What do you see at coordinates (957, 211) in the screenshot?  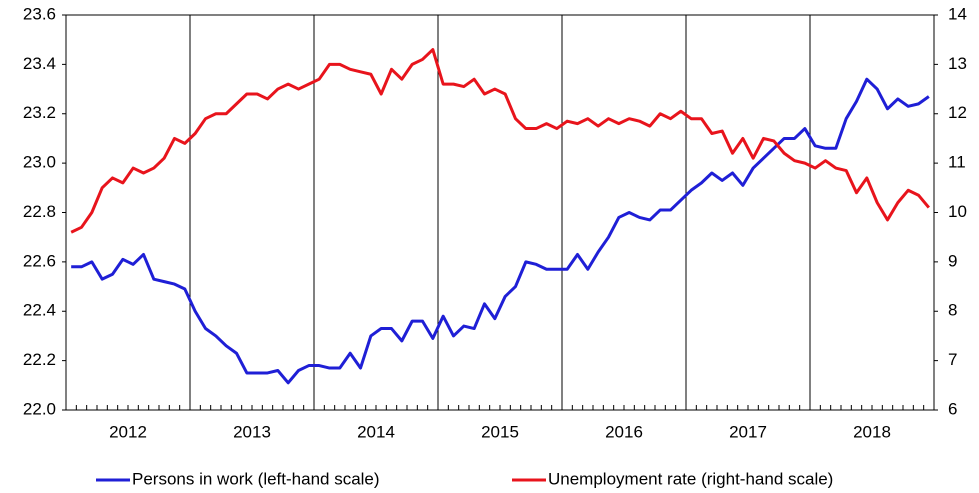 I see `y2-tick-label: 10` at bounding box center [957, 211].